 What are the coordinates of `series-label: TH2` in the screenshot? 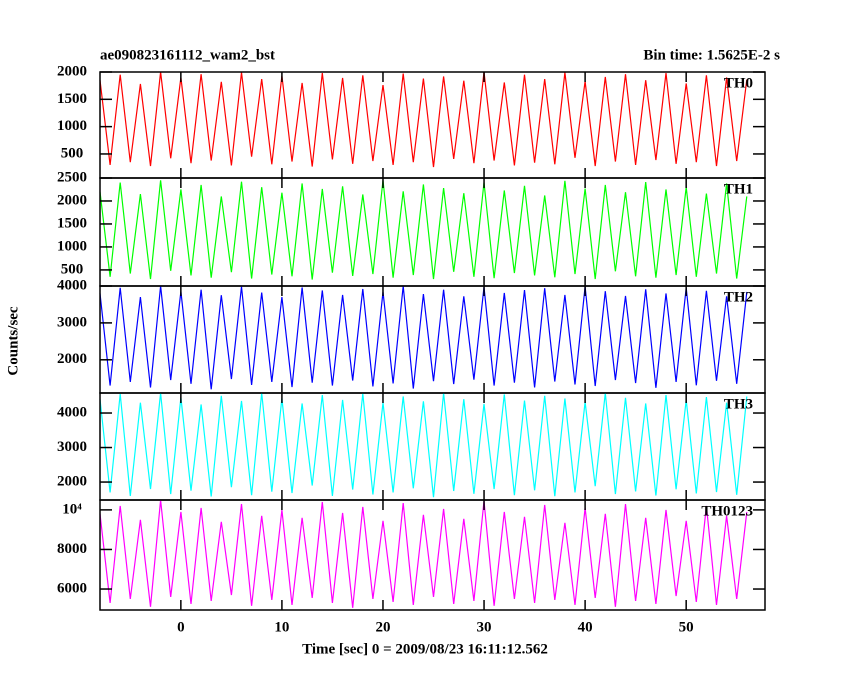 It's located at (738, 297).